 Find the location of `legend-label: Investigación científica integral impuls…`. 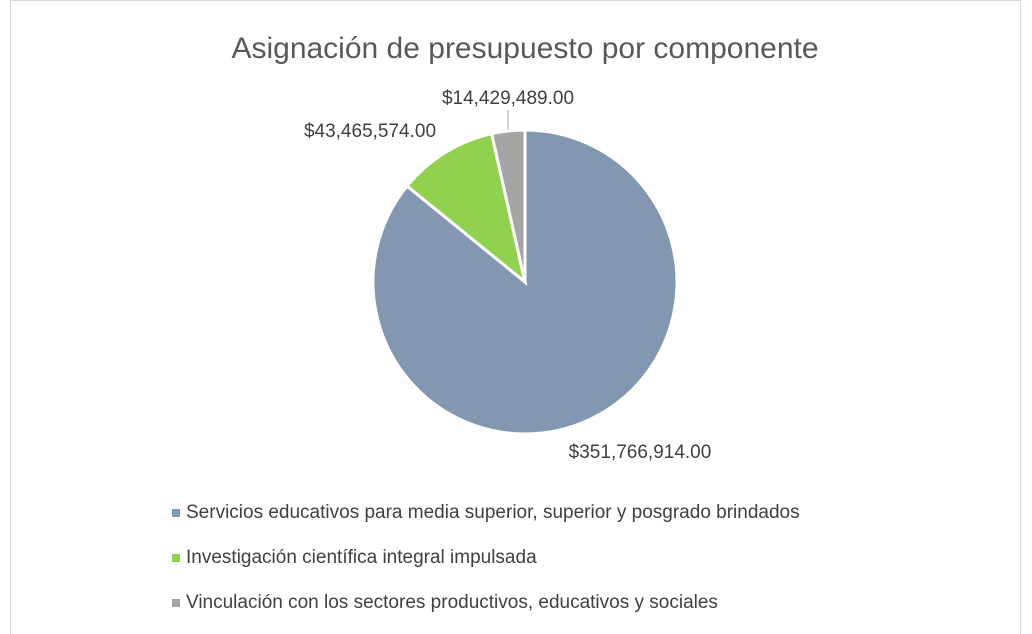

legend-label: Investigación científica integral impuls… is located at coordinates (361, 557).